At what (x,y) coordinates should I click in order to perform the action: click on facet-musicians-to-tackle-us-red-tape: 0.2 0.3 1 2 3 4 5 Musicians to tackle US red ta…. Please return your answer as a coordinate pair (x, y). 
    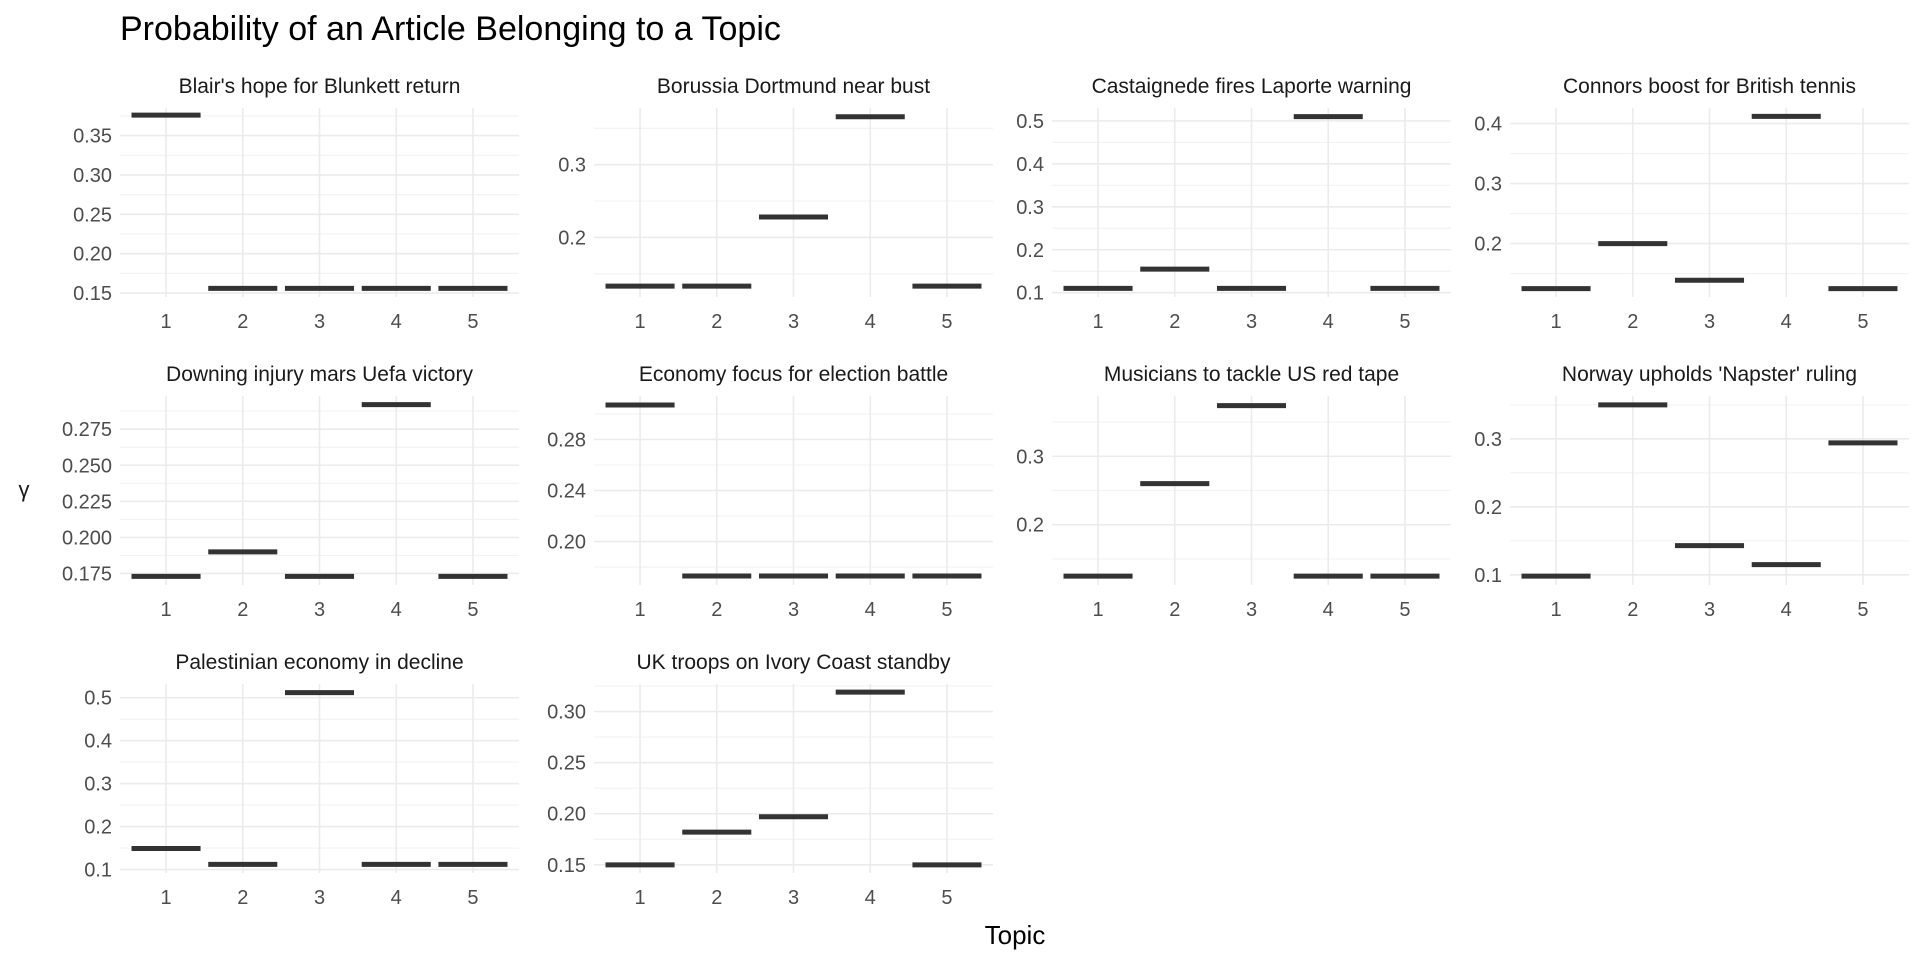
    Looking at the image, I should click on (1233, 492).